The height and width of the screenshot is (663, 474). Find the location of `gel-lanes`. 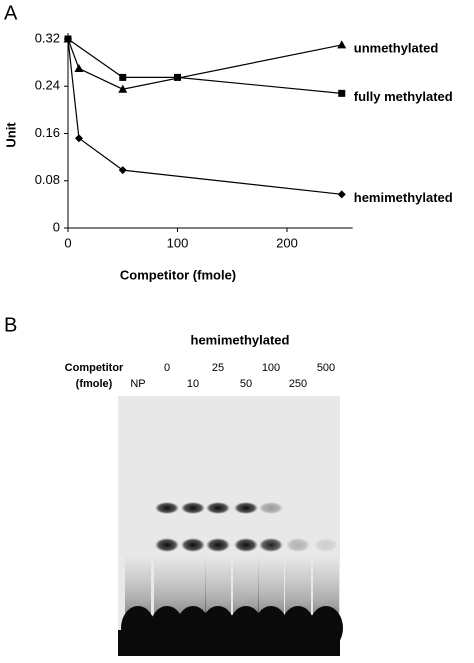

gel-lanes is located at coordinates (230, 579).